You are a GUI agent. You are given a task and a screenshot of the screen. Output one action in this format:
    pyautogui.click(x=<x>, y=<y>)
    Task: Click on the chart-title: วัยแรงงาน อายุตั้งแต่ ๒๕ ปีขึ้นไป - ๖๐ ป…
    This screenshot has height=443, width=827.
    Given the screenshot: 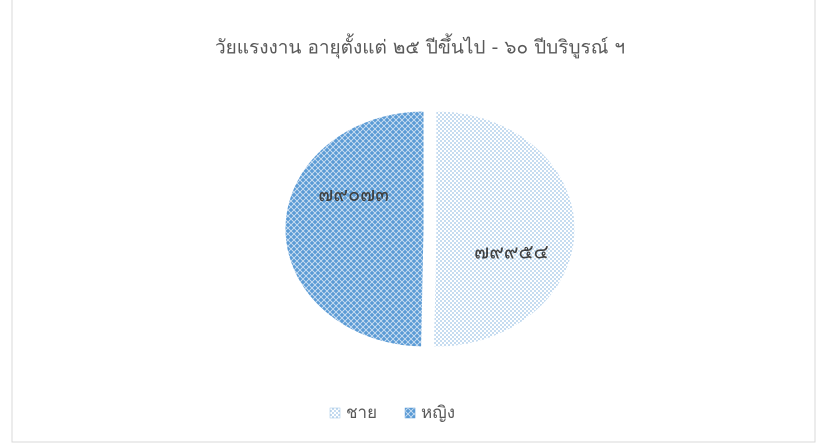 What is the action you would take?
    pyautogui.click(x=420, y=47)
    